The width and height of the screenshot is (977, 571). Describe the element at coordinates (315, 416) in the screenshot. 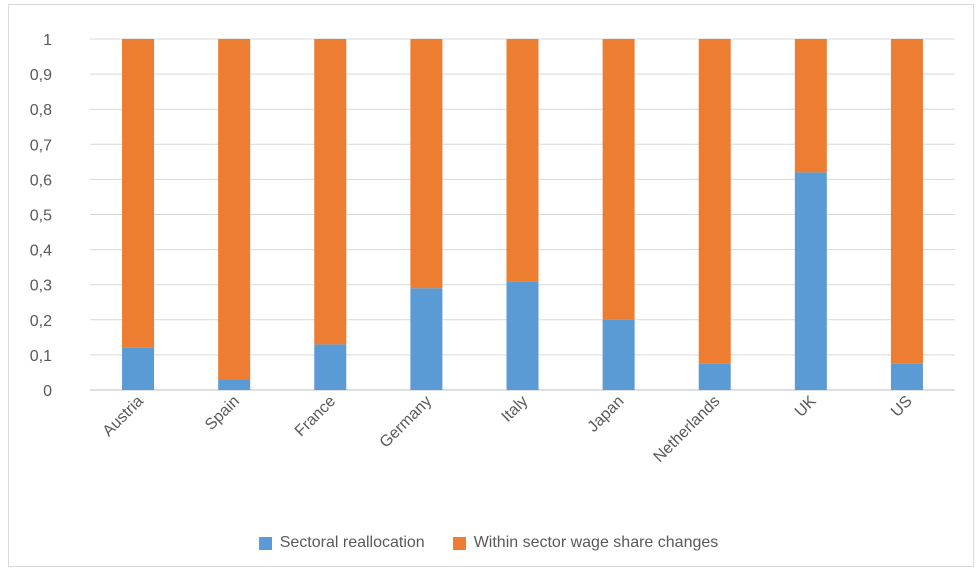

I see `x-tick-label-france: France` at that location.